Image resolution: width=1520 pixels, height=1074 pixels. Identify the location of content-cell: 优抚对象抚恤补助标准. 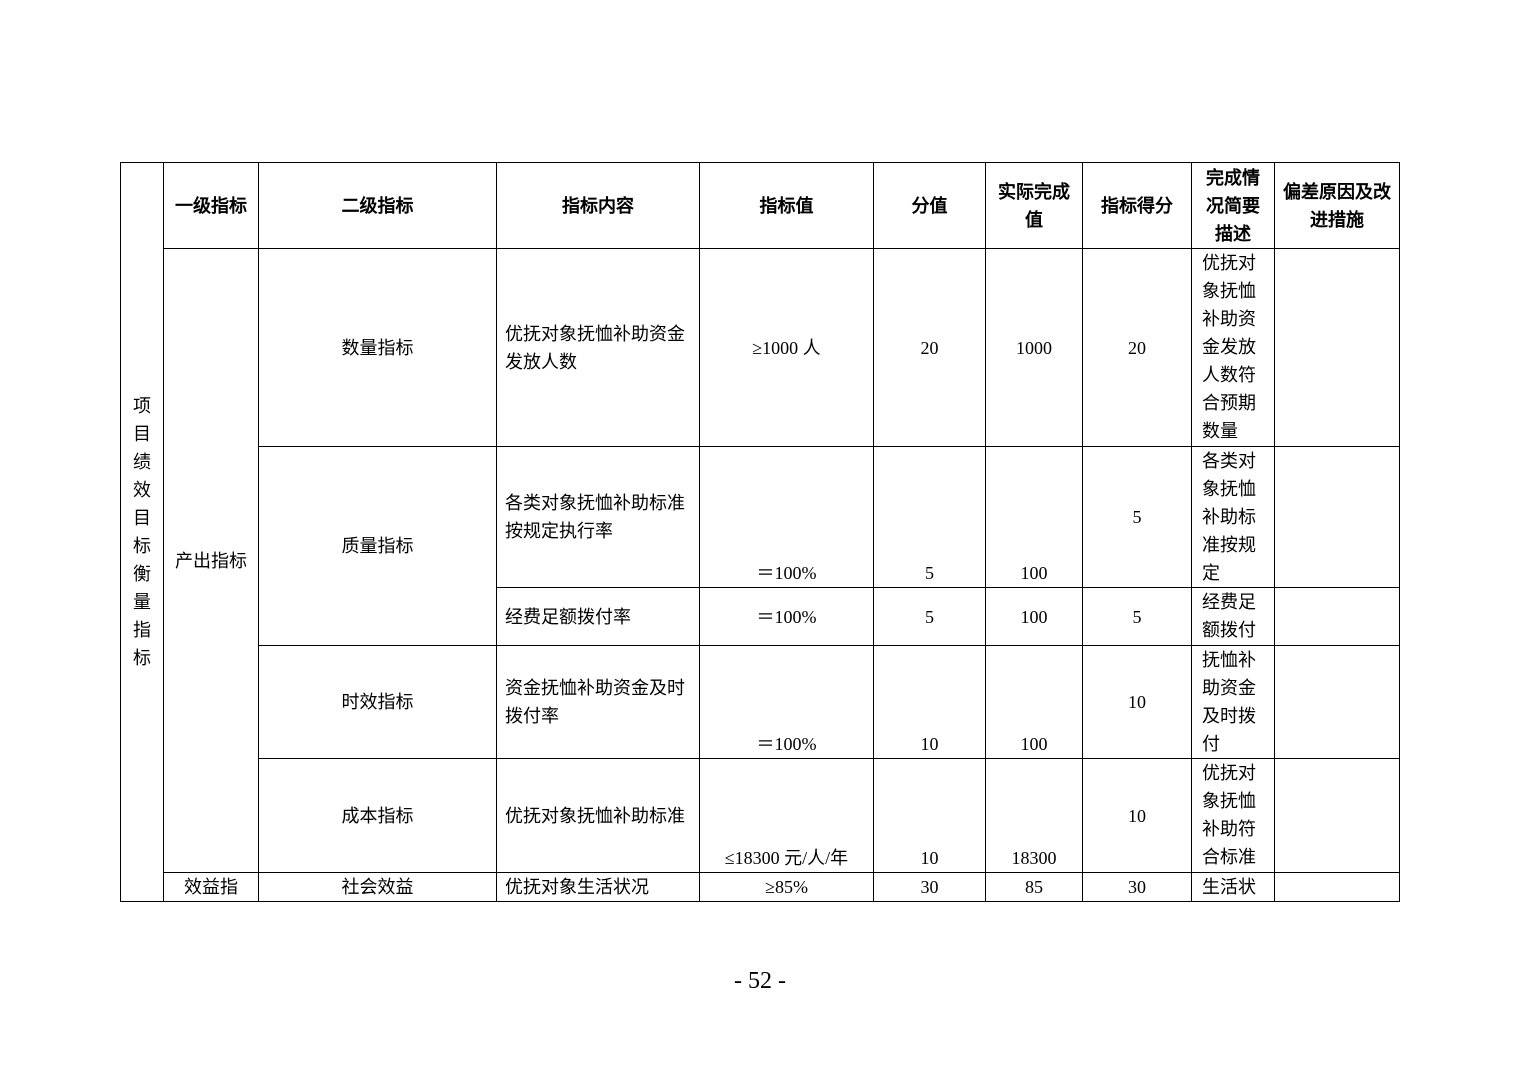
(598, 815).